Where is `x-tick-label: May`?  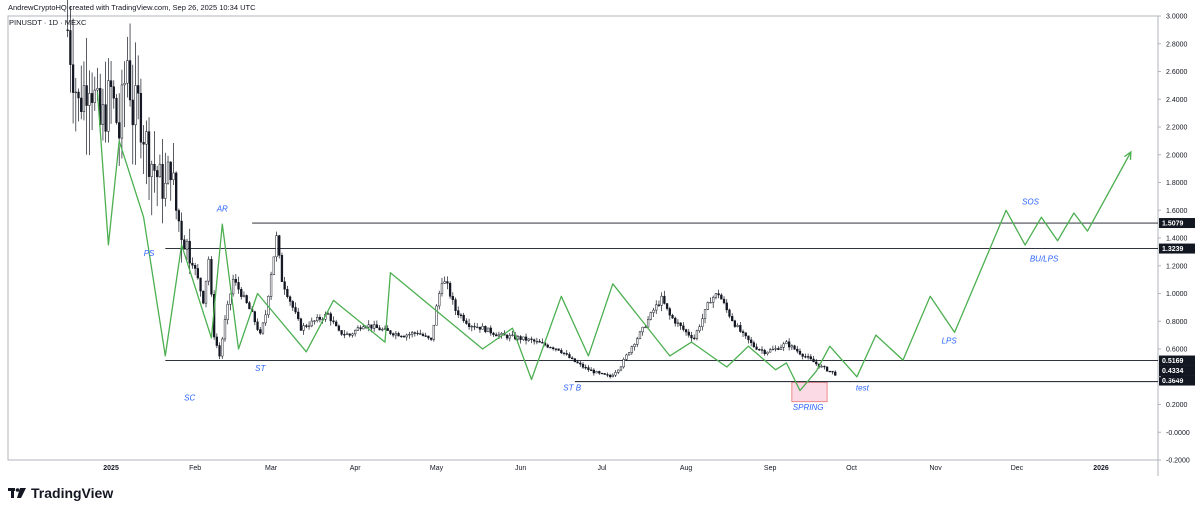
x-tick-label: May is located at coordinates (437, 468).